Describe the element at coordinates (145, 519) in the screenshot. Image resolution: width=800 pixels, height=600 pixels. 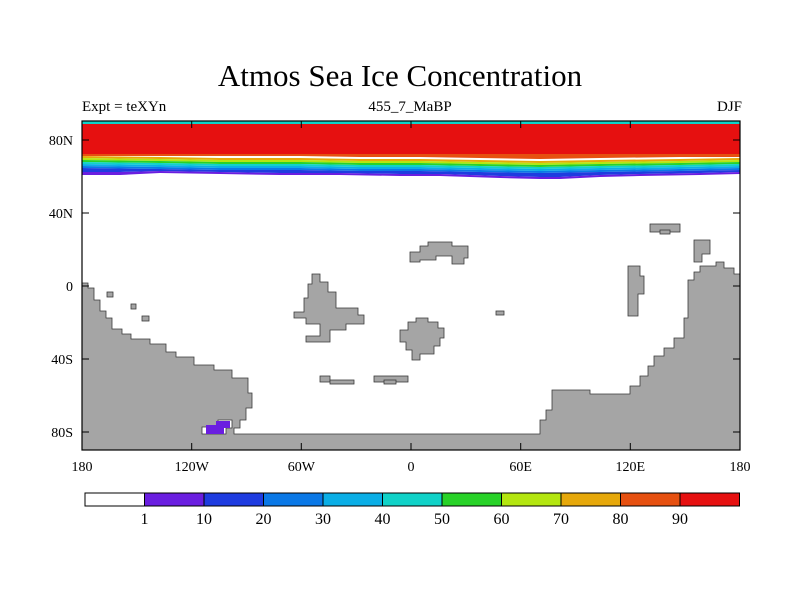
I see `colorbar-label: 1` at that location.